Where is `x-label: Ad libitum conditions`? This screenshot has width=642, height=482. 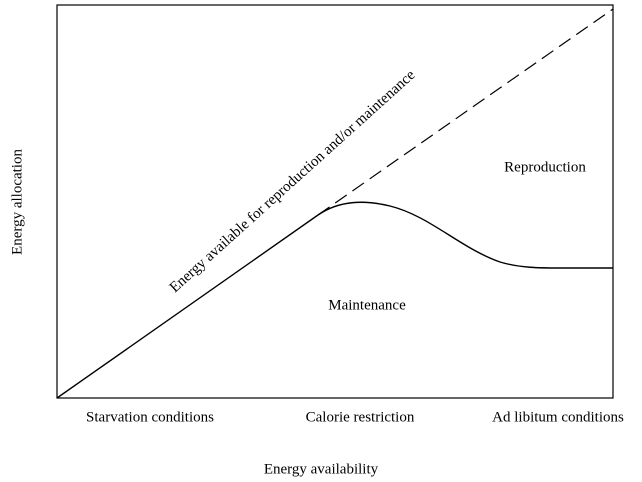
x-label: Ad libitum conditions is located at coordinates (558, 417).